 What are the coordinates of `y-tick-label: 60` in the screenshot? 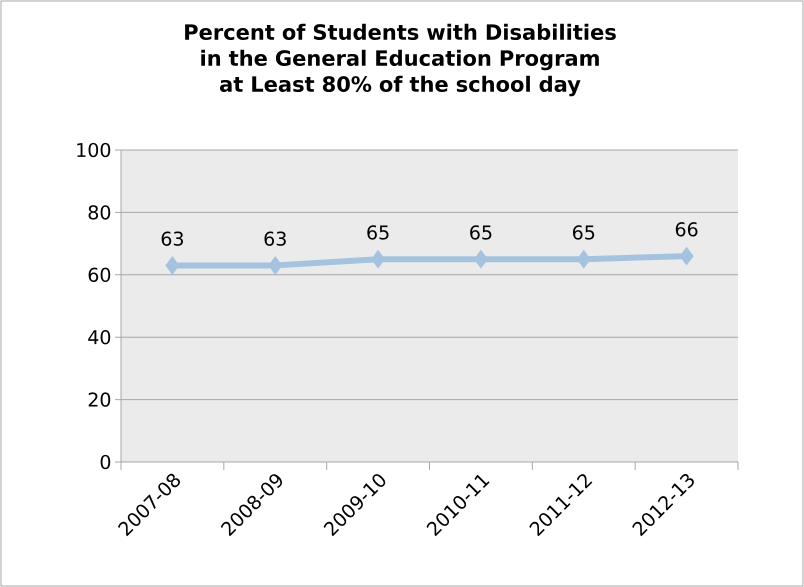 It's located at (99, 275).